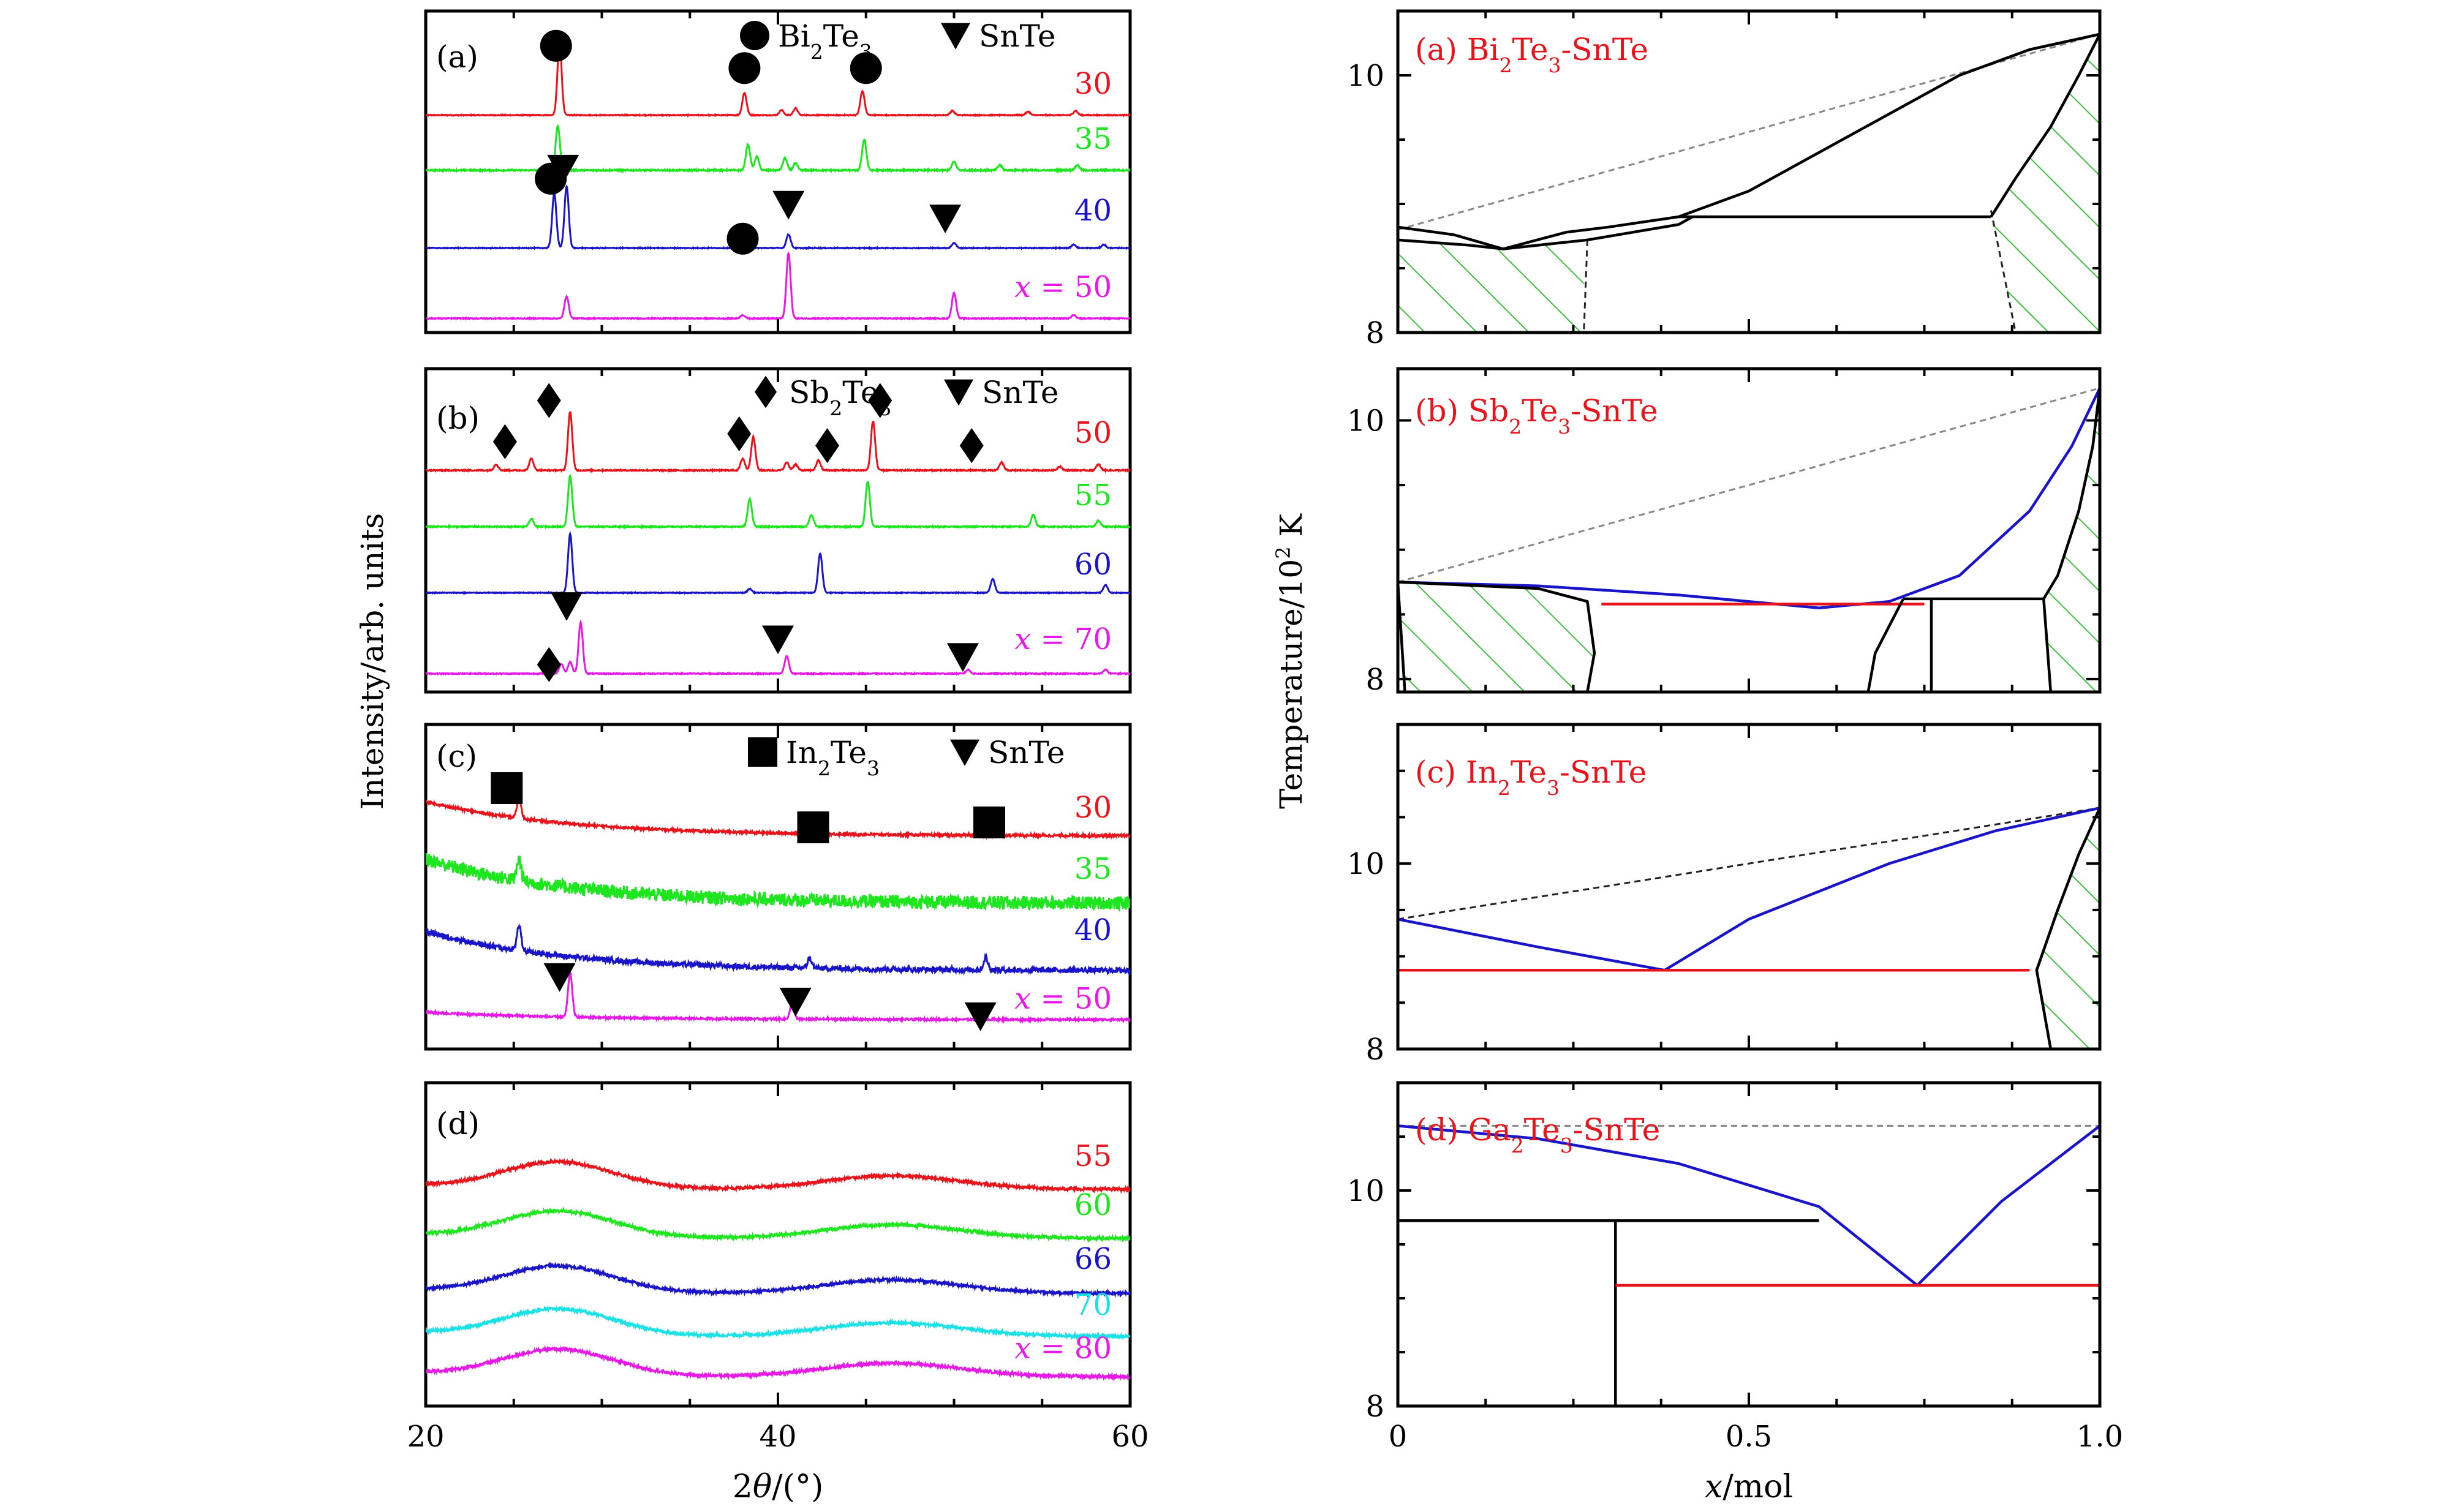  Describe the element at coordinates (1532, 54) in the screenshot. I see `phase-panel-title: (a) Bi2Te3-SnTe` at that location.